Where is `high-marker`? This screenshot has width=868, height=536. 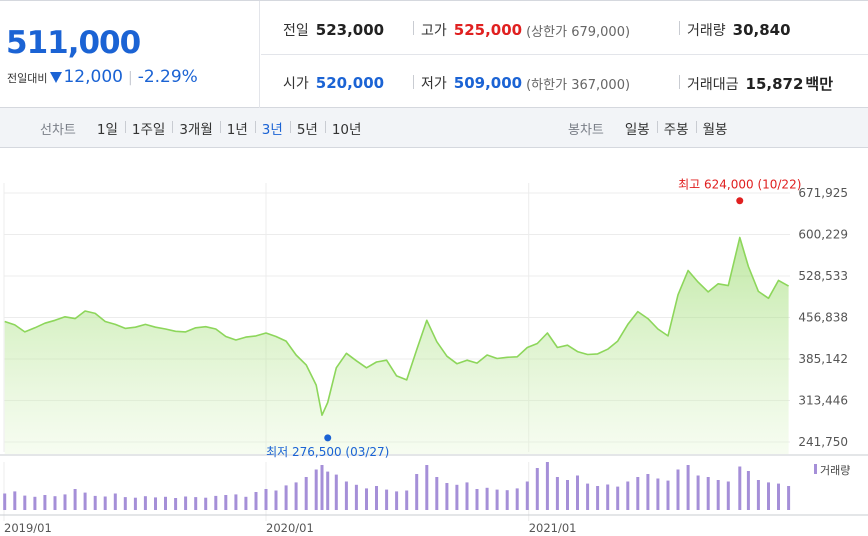 high-marker is located at coordinates (740, 201).